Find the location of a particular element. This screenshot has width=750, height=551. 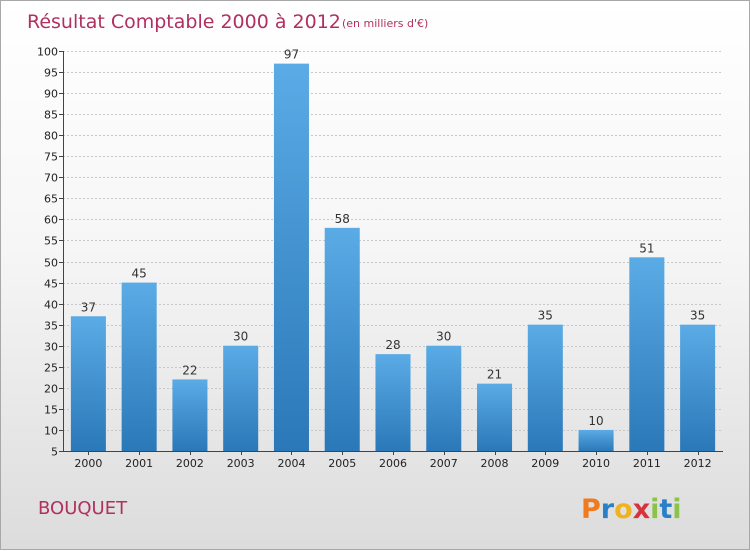

y-tick-label: 15 is located at coordinates (51, 410).